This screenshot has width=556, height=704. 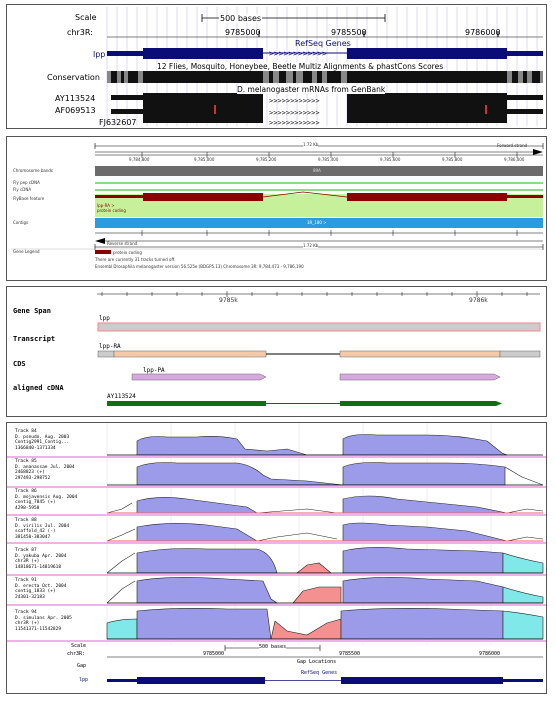 I want to click on footer-refseq-title: RefSeq Genes, so click(x=319, y=673).